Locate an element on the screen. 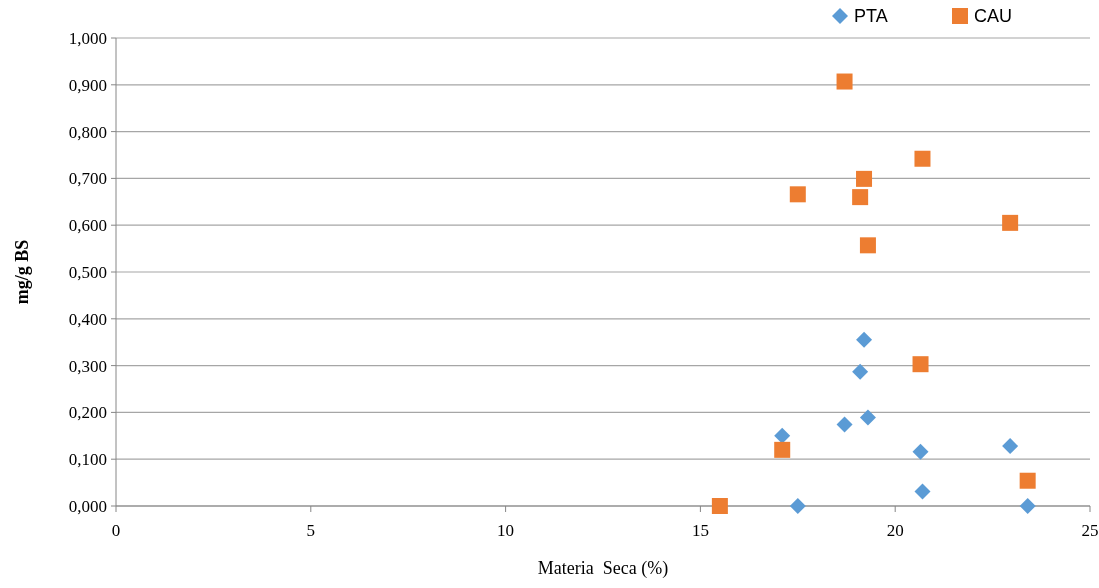  x-tick-label: 20 is located at coordinates (895, 530).